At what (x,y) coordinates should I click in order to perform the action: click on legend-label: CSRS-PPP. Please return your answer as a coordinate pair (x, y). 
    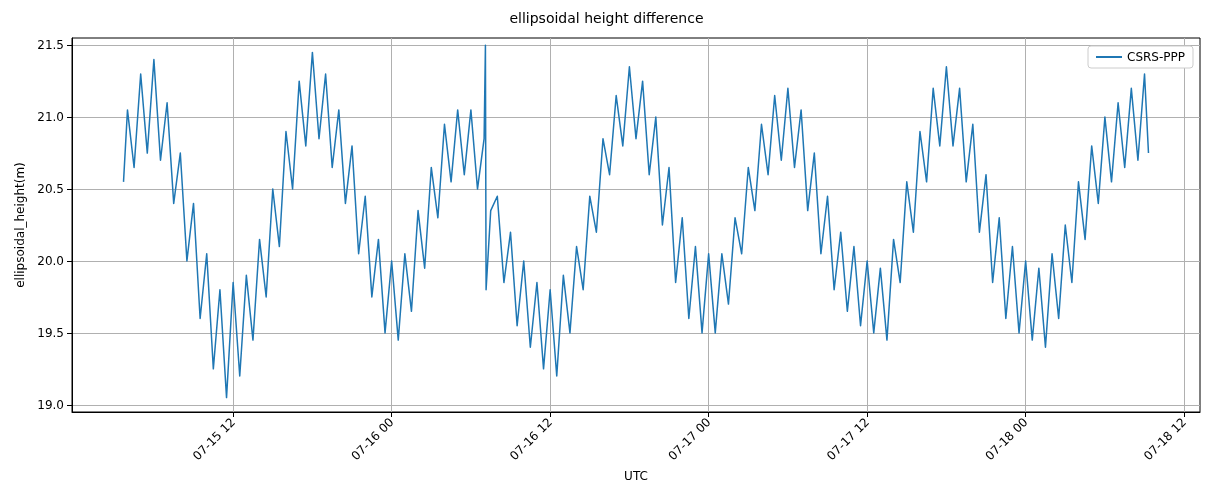
    Looking at the image, I should click on (1156, 57).